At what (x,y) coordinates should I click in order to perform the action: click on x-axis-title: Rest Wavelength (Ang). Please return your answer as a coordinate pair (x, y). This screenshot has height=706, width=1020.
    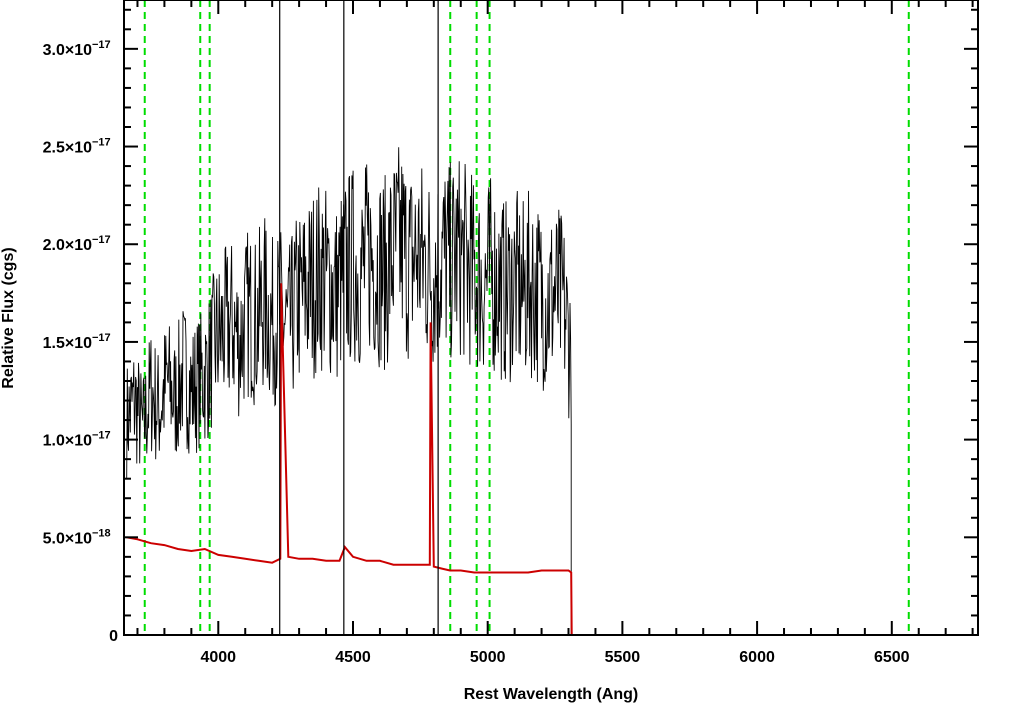
    Looking at the image, I should click on (551, 694).